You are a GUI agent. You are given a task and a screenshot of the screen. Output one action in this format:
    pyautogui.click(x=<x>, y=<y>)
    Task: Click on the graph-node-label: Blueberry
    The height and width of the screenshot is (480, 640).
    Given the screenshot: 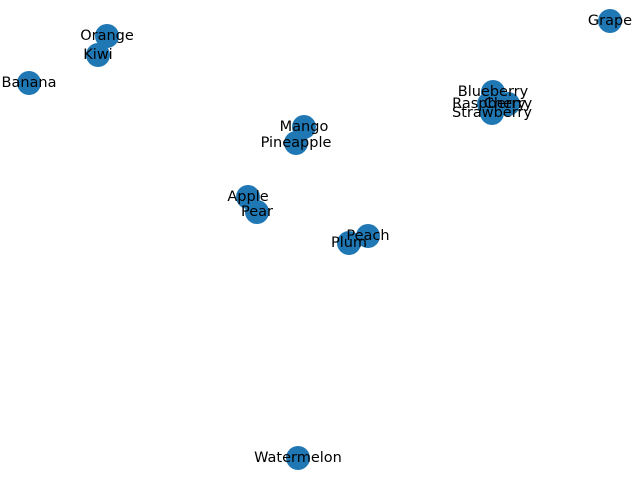 What is the action you would take?
    pyautogui.click(x=493, y=92)
    